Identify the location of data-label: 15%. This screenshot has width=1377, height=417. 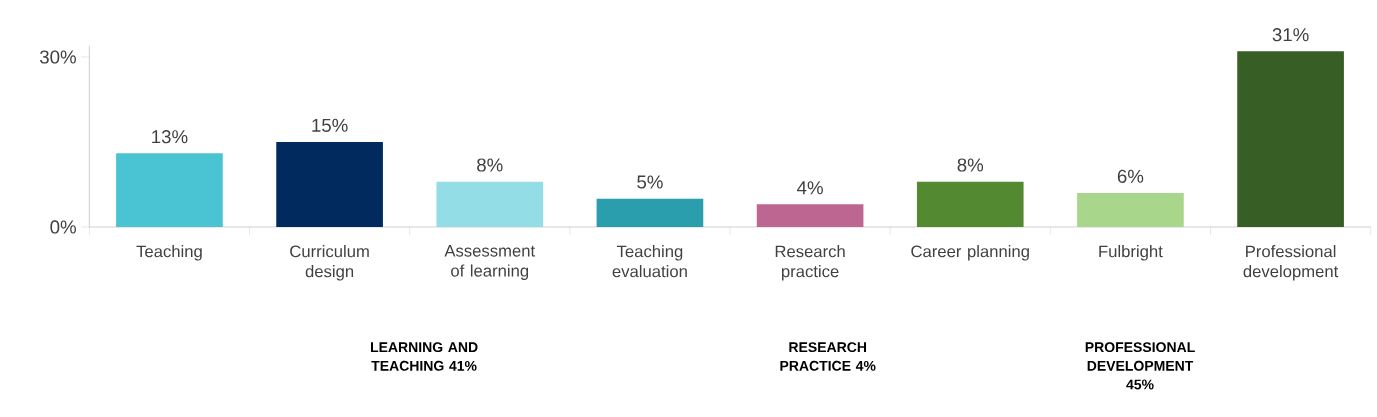
(330, 125).